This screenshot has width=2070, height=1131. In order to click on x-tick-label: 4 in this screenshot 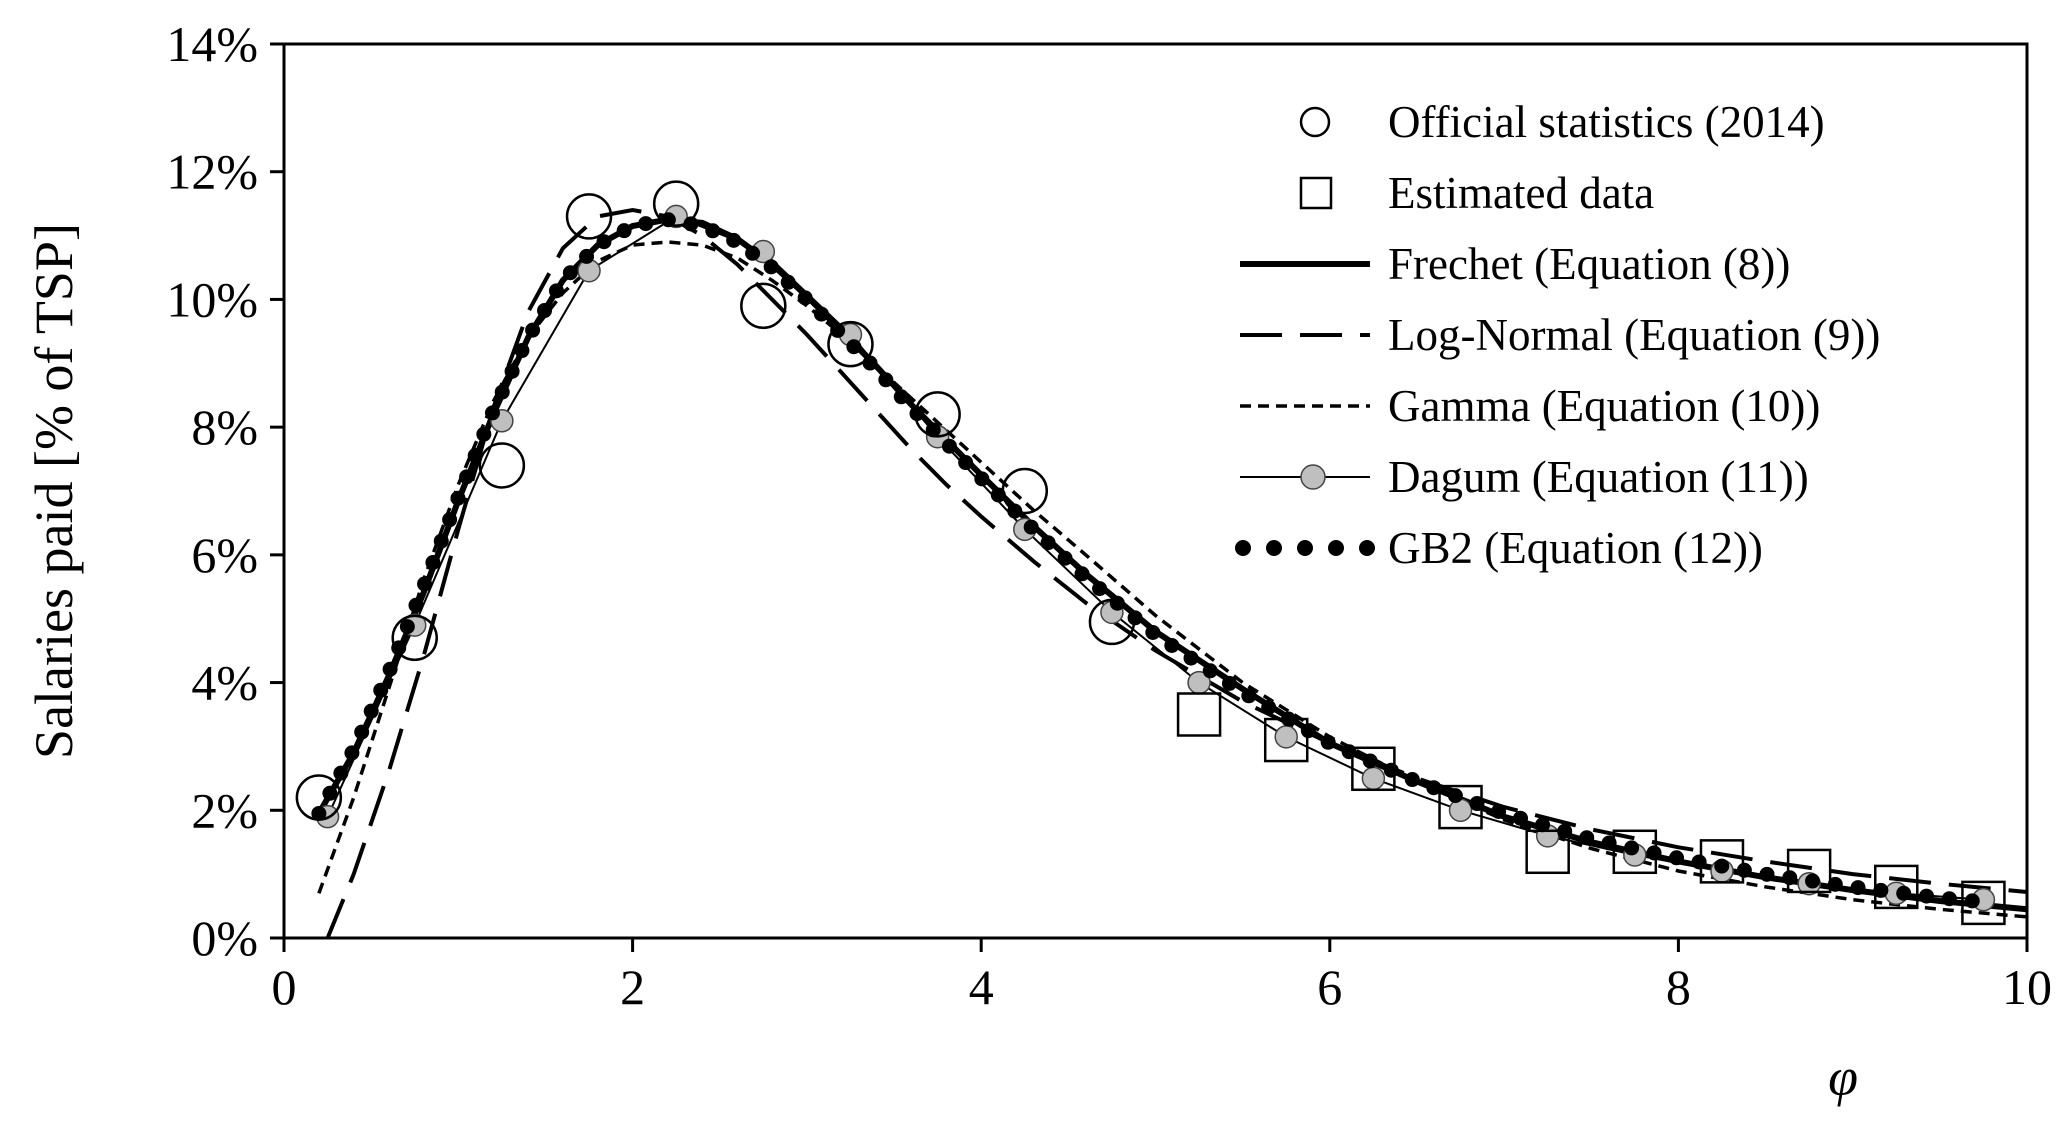, I will do `click(981, 987)`.